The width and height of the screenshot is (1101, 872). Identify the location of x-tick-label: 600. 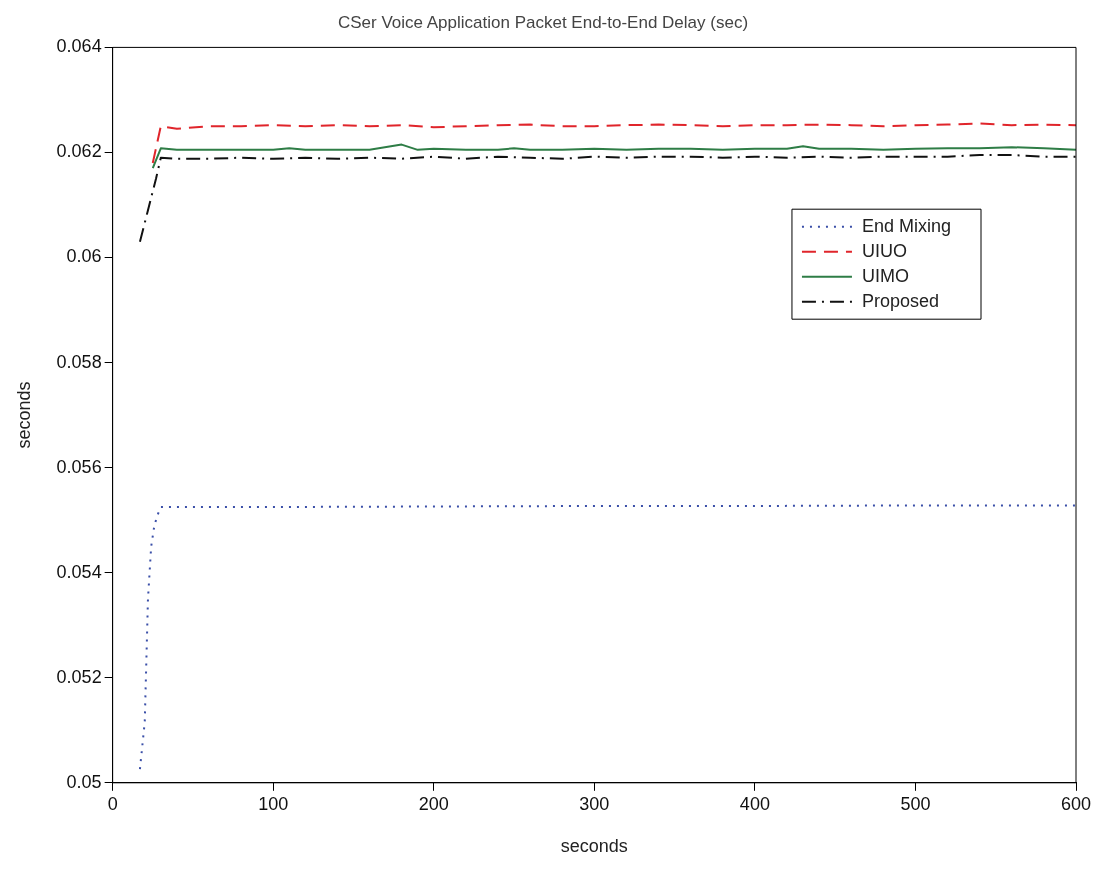
(1076, 803).